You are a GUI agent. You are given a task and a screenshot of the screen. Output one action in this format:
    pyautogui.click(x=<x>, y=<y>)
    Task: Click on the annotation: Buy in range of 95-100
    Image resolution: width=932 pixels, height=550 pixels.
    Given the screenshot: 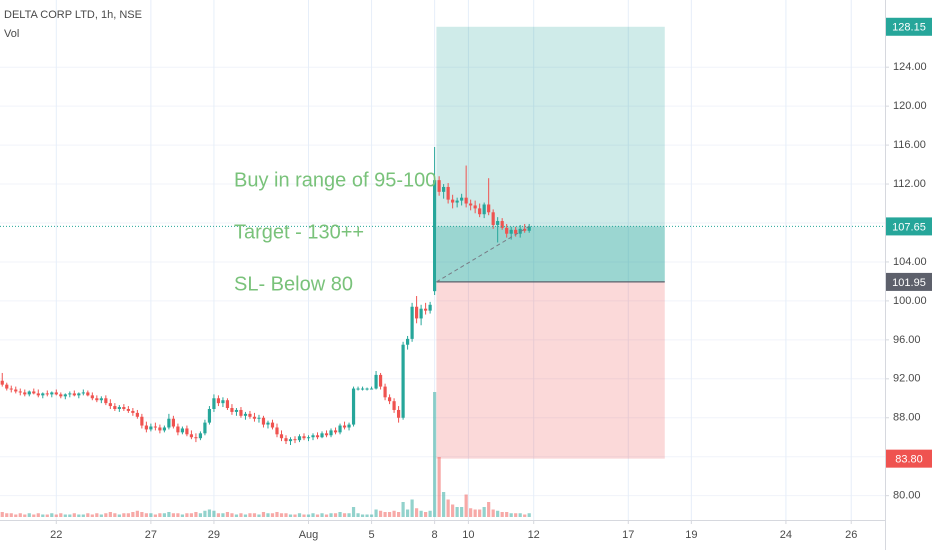 What is the action you would take?
    pyautogui.click(x=335, y=180)
    